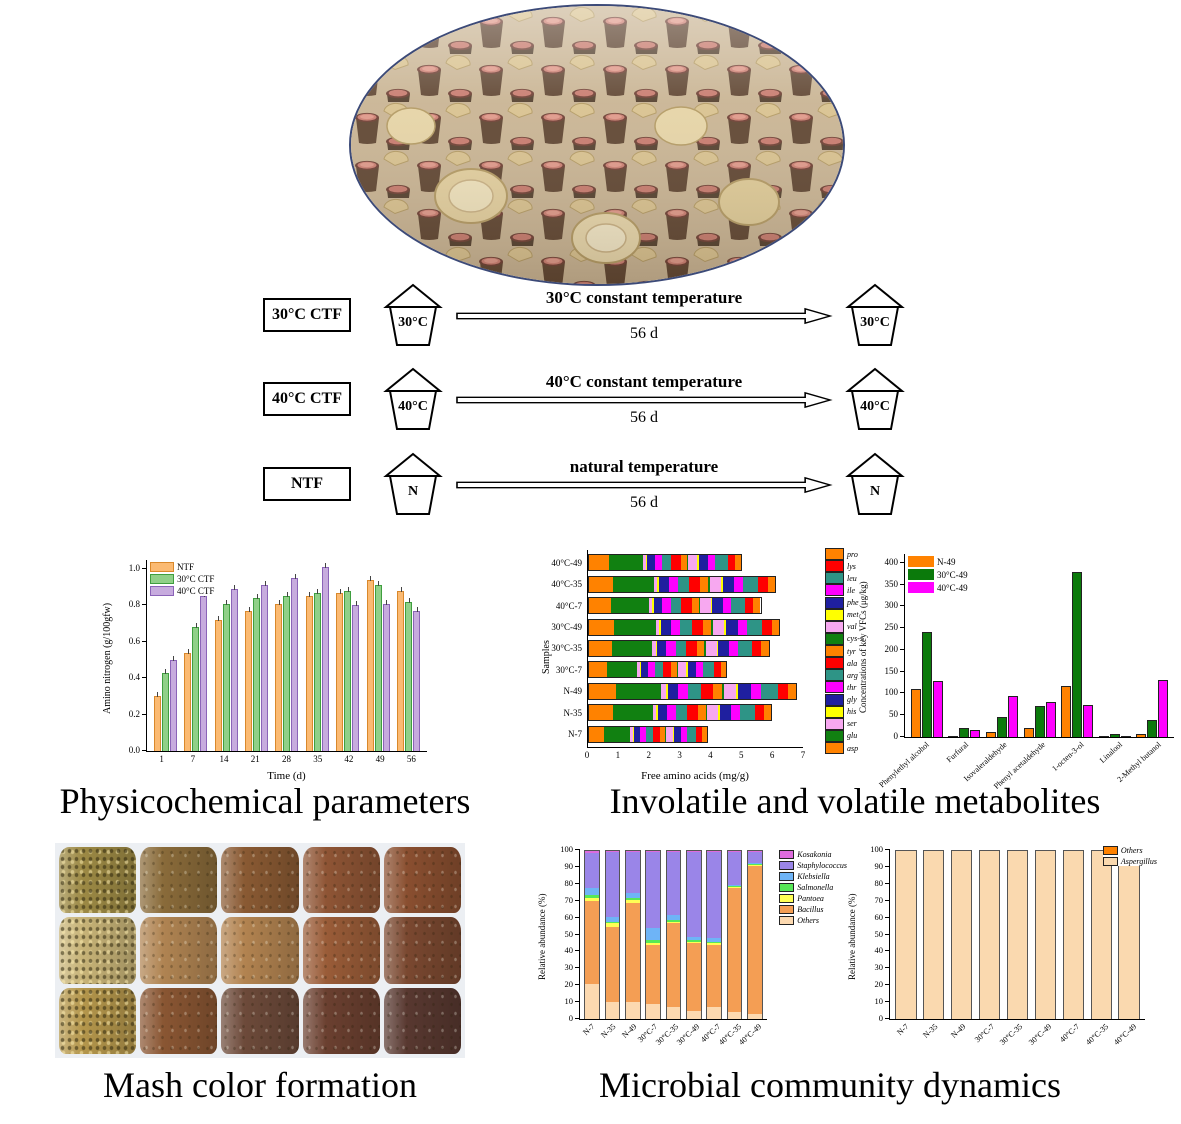 This screenshot has height=1124, width=1181. I want to click on bar-segment-pro, so click(738, 563).